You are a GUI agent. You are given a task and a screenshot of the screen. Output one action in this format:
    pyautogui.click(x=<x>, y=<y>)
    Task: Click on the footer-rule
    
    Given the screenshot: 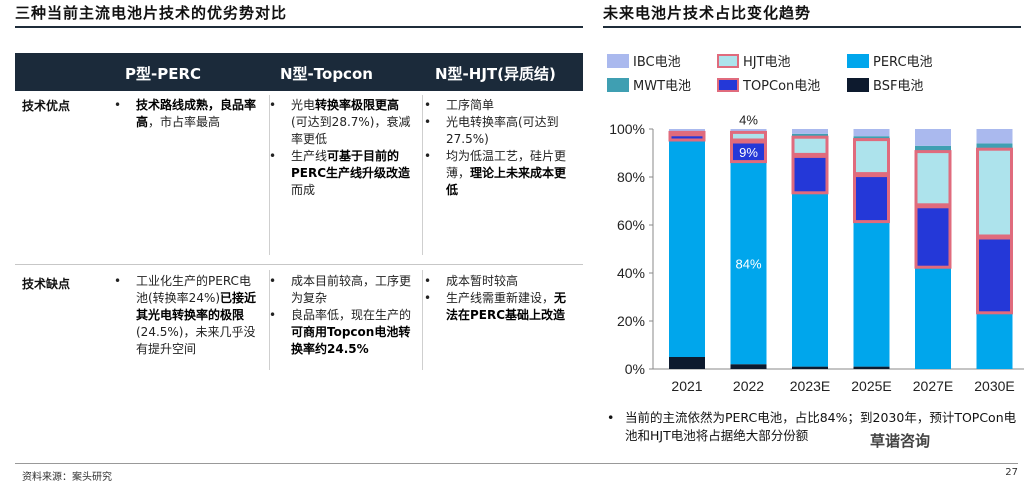 What is the action you would take?
    pyautogui.click(x=516, y=463)
    